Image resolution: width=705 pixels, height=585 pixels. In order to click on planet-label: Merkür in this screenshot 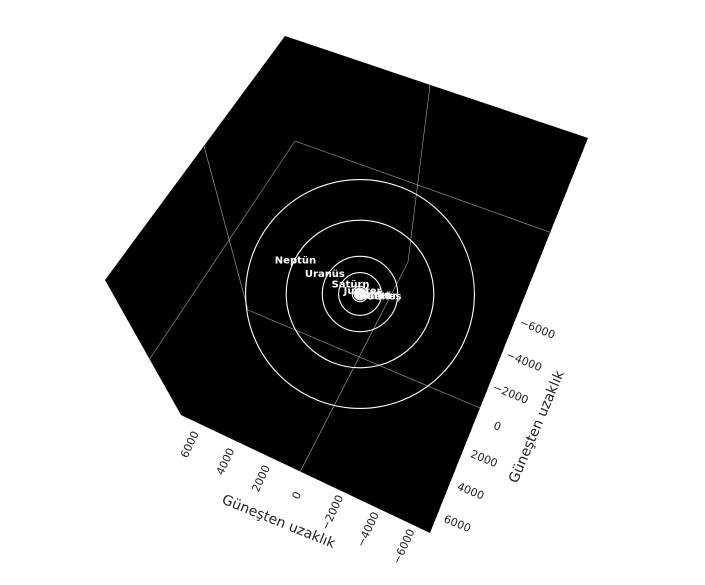, I will do `click(377, 296)`.